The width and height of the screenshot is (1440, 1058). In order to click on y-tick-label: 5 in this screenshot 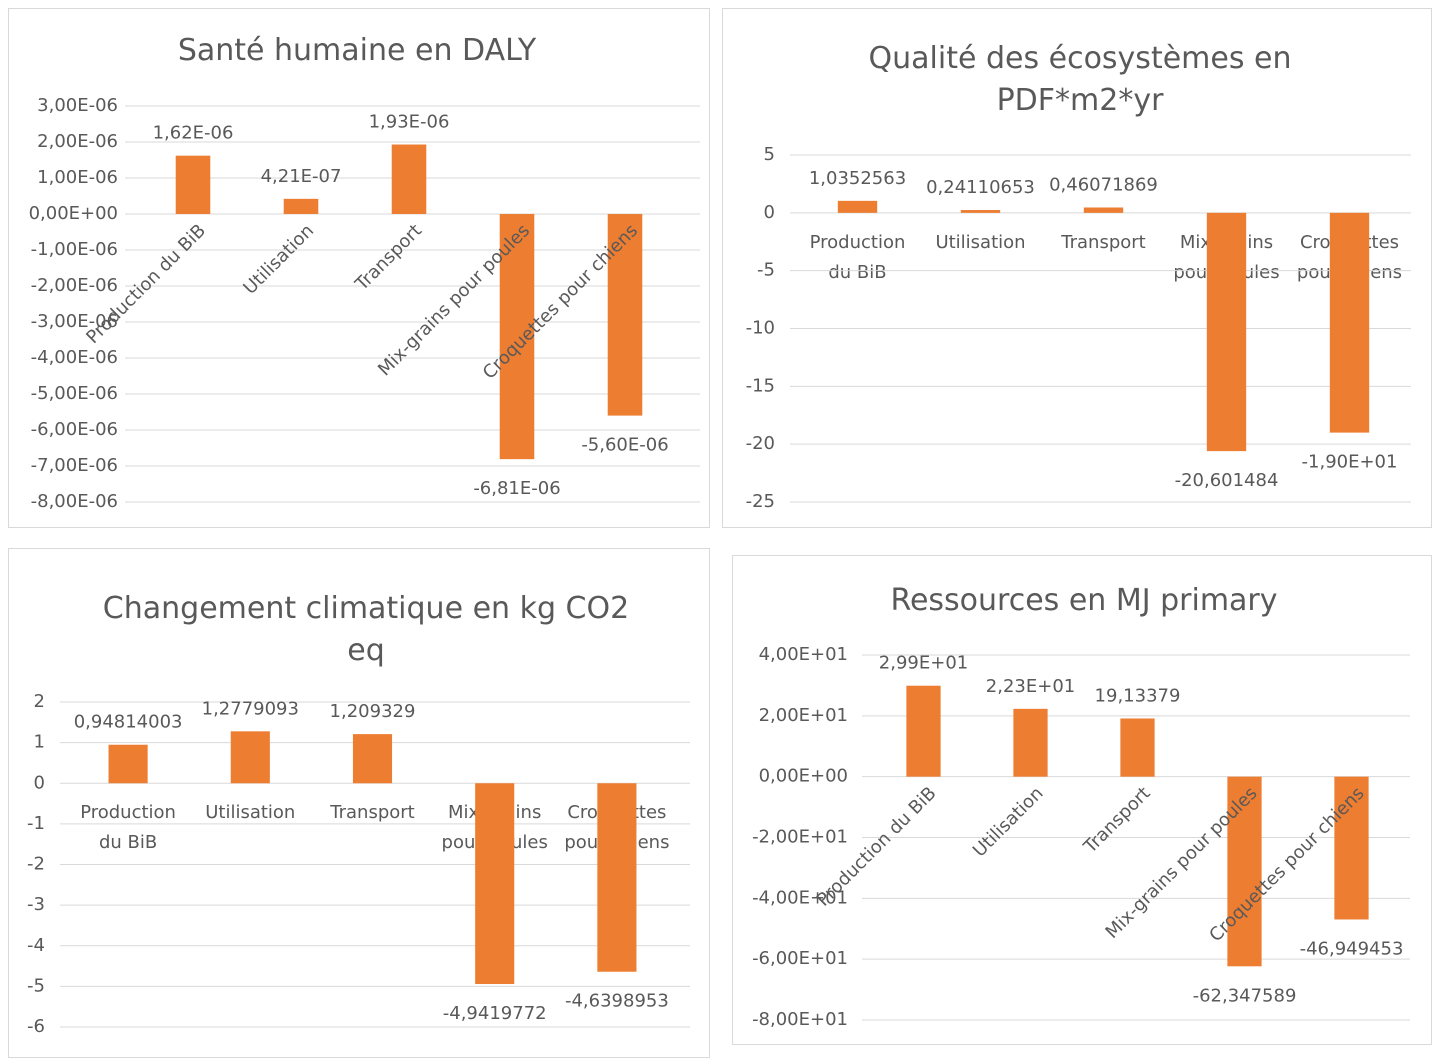, I will do `click(769, 154)`.